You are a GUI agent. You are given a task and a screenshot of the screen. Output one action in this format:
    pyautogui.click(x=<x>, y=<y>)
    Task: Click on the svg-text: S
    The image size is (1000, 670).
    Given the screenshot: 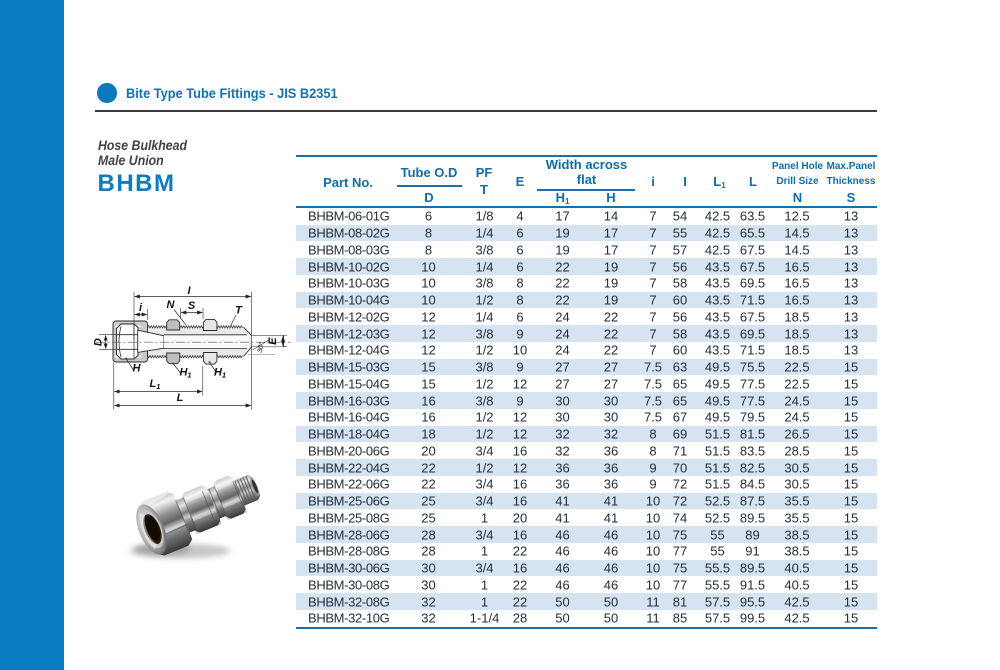 What is the action you would take?
    pyautogui.click(x=192, y=306)
    